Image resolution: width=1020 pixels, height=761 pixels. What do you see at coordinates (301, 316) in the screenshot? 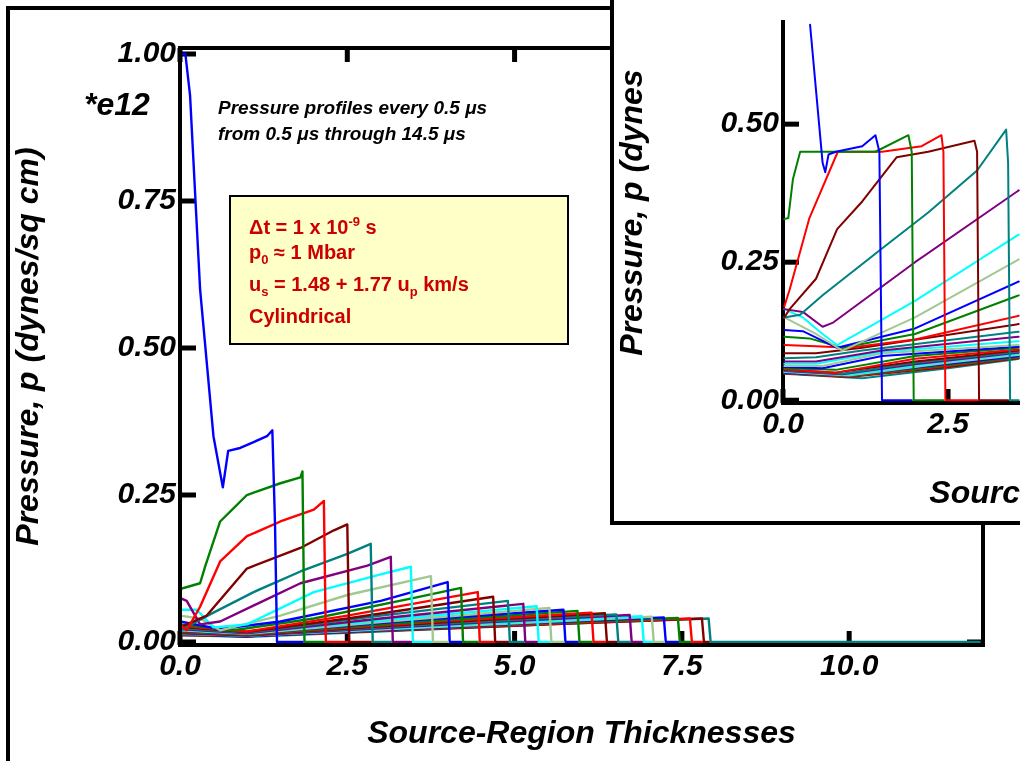
I see `annotation: Cylindrical` at bounding box center [301, 316].